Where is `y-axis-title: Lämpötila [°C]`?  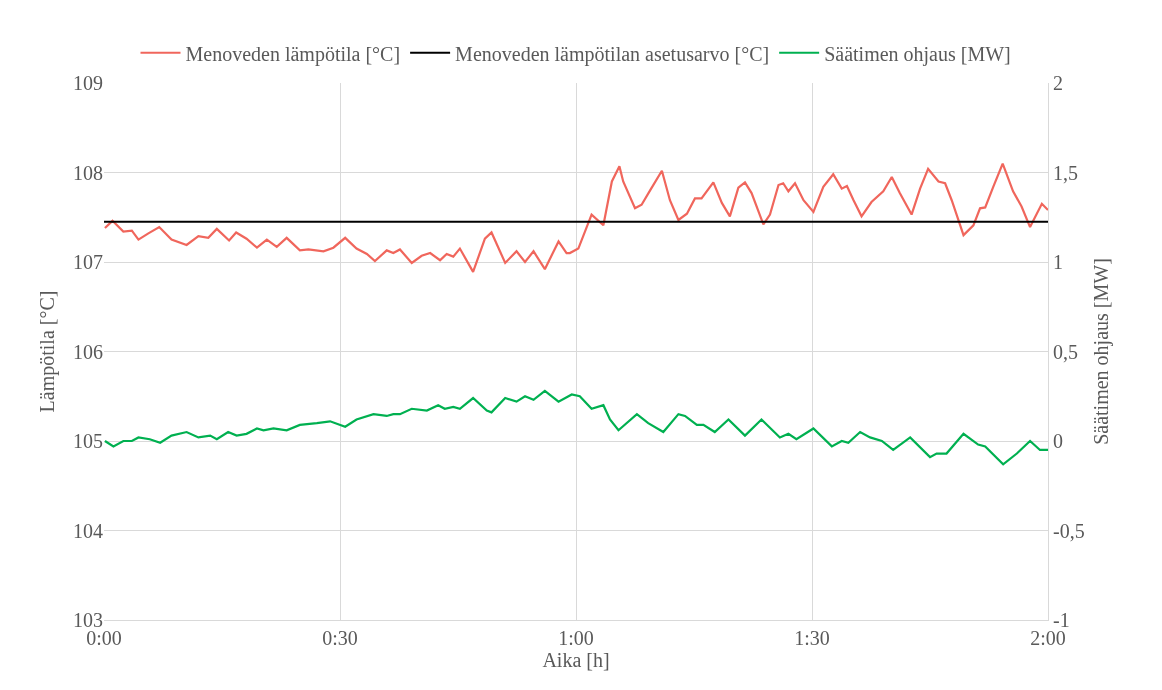
y-axis-title: Lämpötila [°C] is located at coordinates (47, 351).